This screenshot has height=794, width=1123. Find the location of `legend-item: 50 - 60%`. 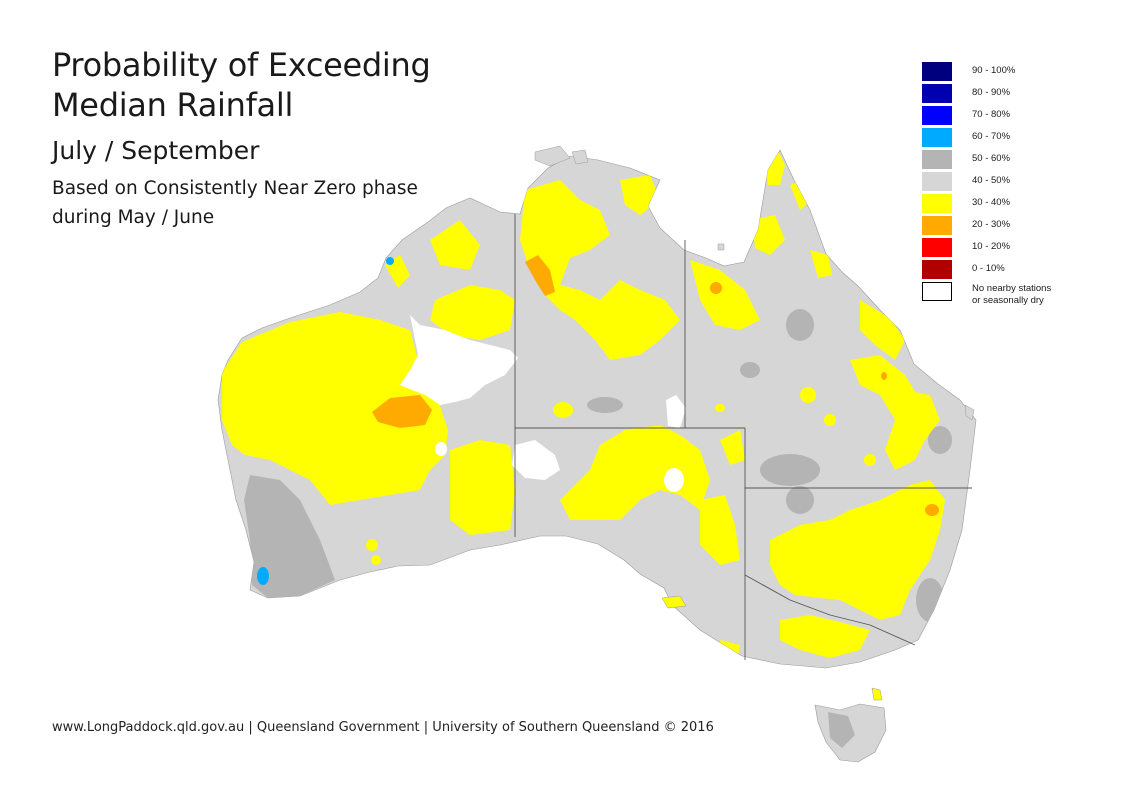

legend-item: 50 - 60% is located at coordinates (1022, 160).